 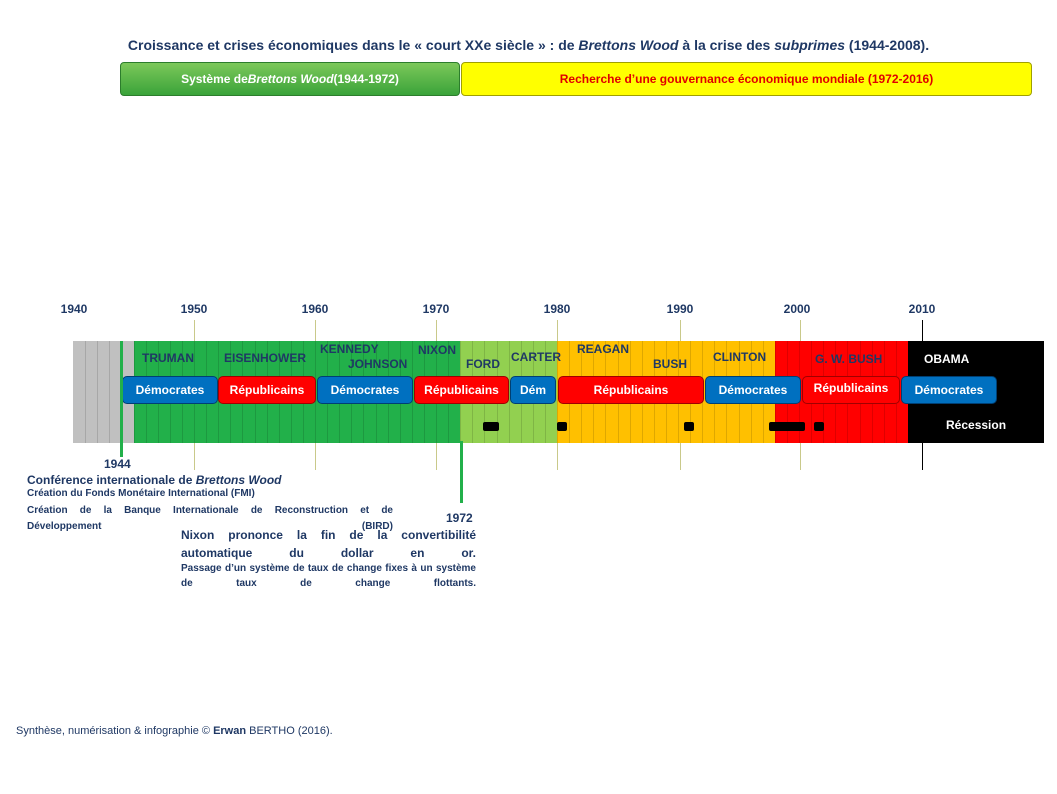 What do you see at coordinates (265, 358) in the screenshot?
I see `president-eisenhower: EISENHOWER` at bounding box center [265, 358].